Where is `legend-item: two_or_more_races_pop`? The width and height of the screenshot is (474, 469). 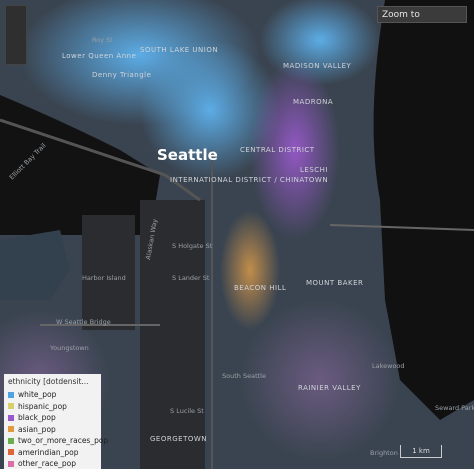 legend-item: two_or_more_races_pop is located at coordinates (58, 441).